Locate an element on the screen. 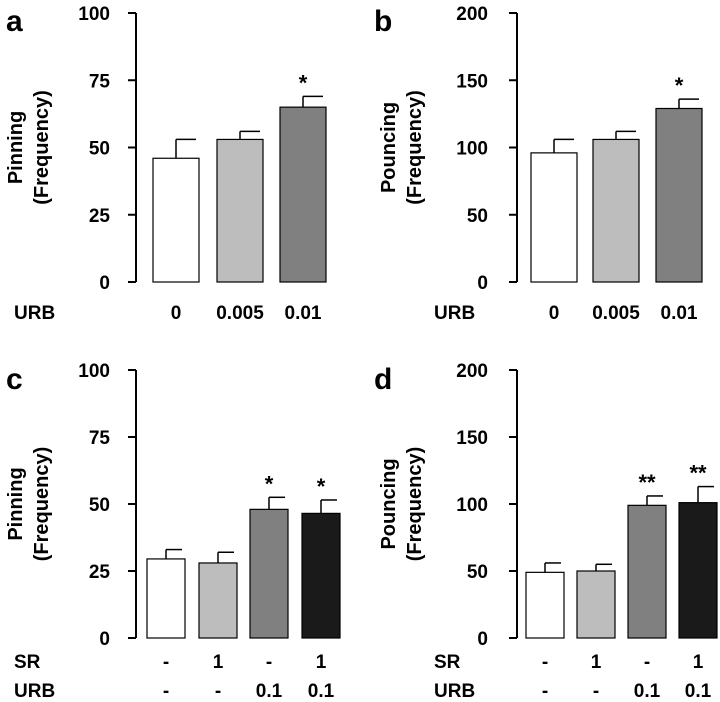 The image size is (720, 702). panel-label: c is located at coordinates (14, 379).